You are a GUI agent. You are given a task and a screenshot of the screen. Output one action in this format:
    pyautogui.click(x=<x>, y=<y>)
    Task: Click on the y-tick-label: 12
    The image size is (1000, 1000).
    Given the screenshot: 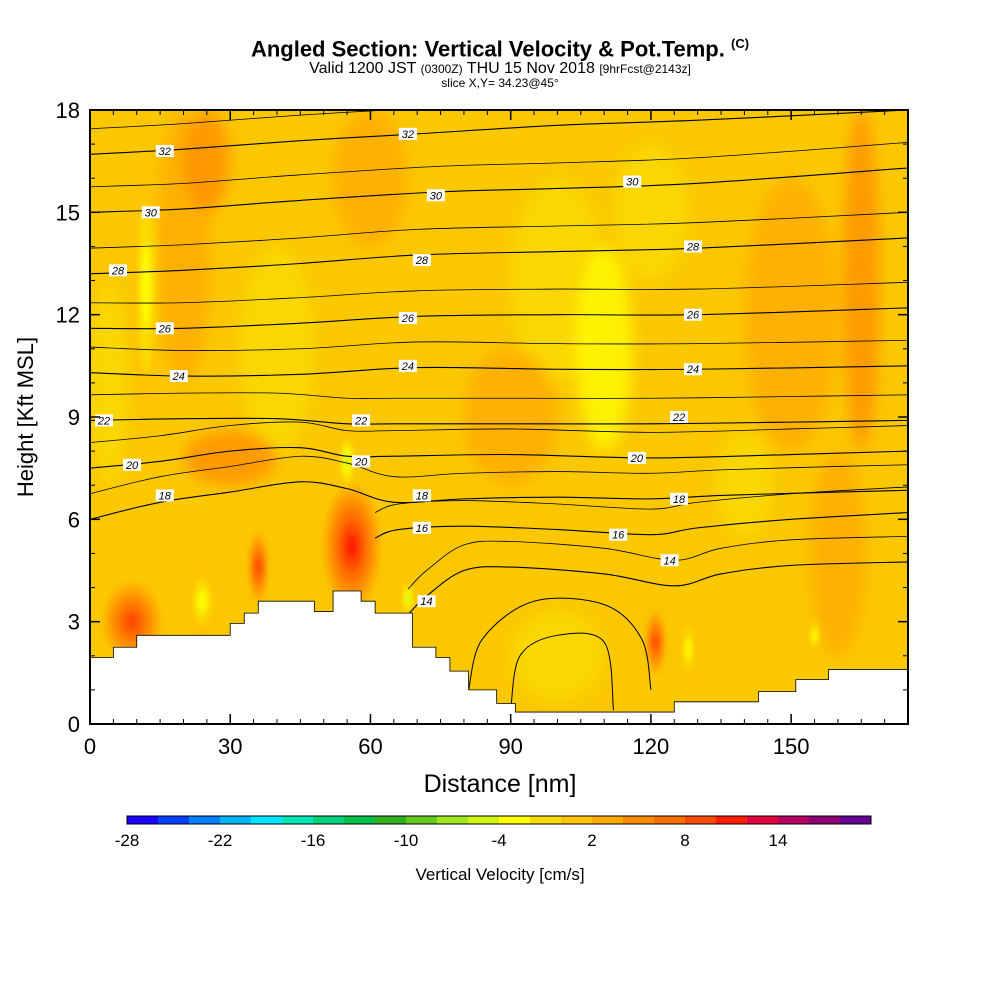 What is the action you would take?
    pyautogui.click(x=68, y=315)
    